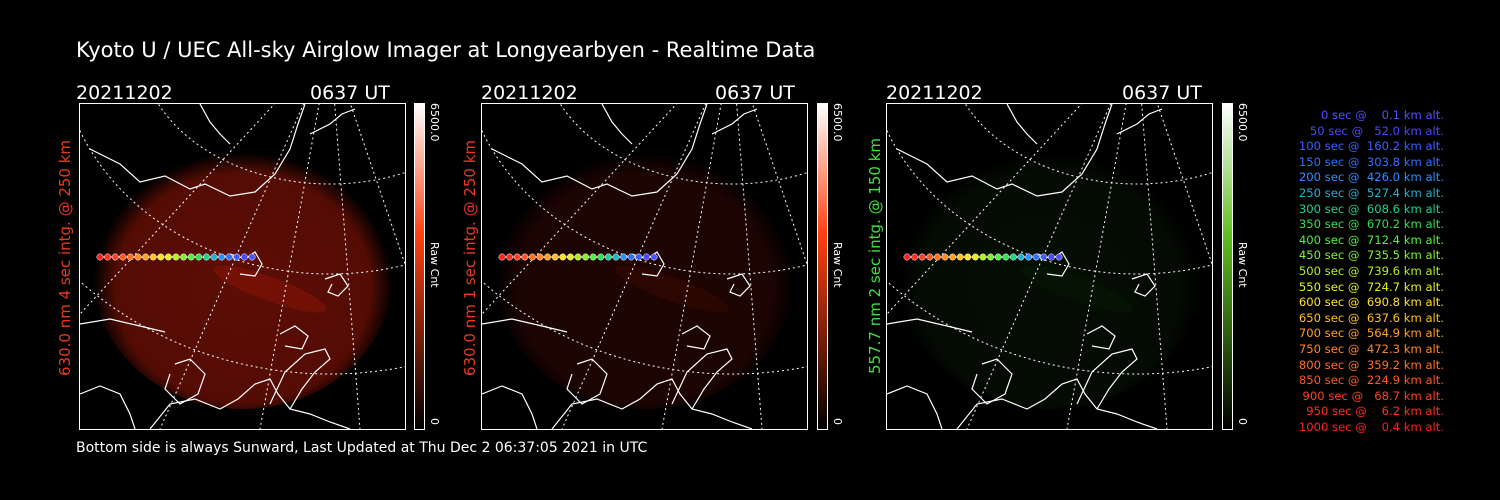 The image size is (1500, 500). Describe the element at coordinates (419, 266) in the screenshot. I see `panel-1-colorbar` at that location.